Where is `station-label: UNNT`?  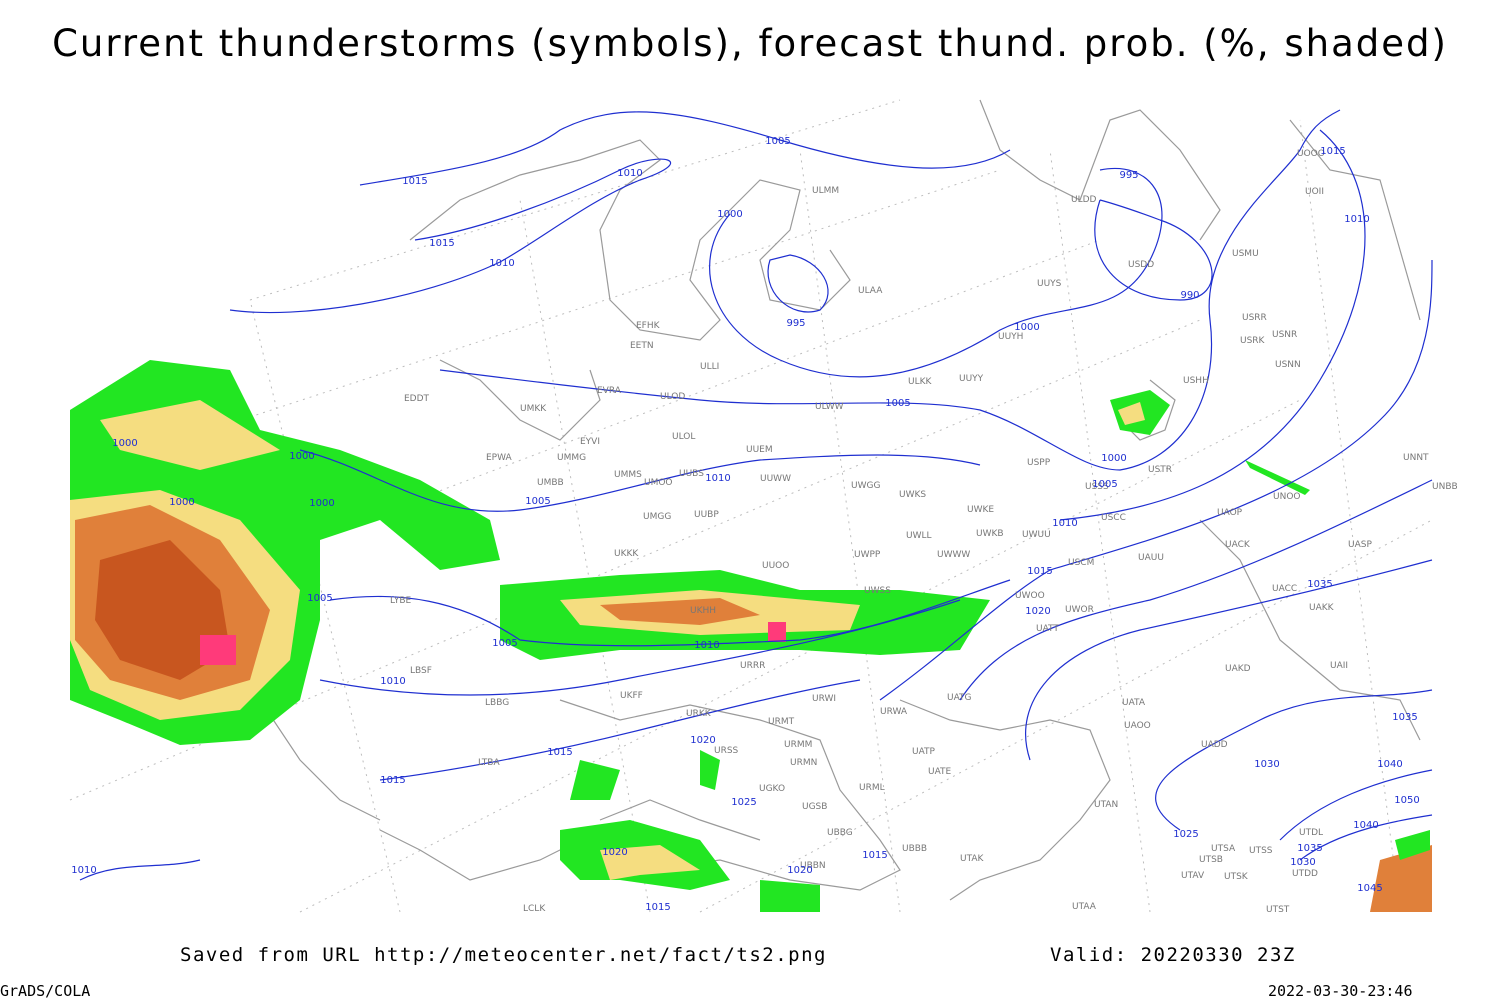
station-label: UNNT is located at coordinates (1416, 458).